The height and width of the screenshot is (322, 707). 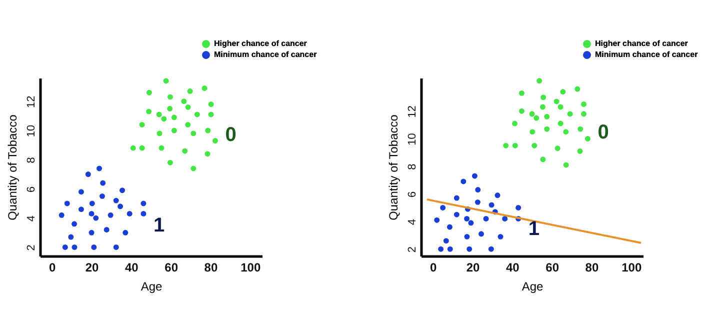 What do you see at coordinates (553, 267) in the screenshot?
I see `x-tick-label: 60` at bounding box center [553, 267].